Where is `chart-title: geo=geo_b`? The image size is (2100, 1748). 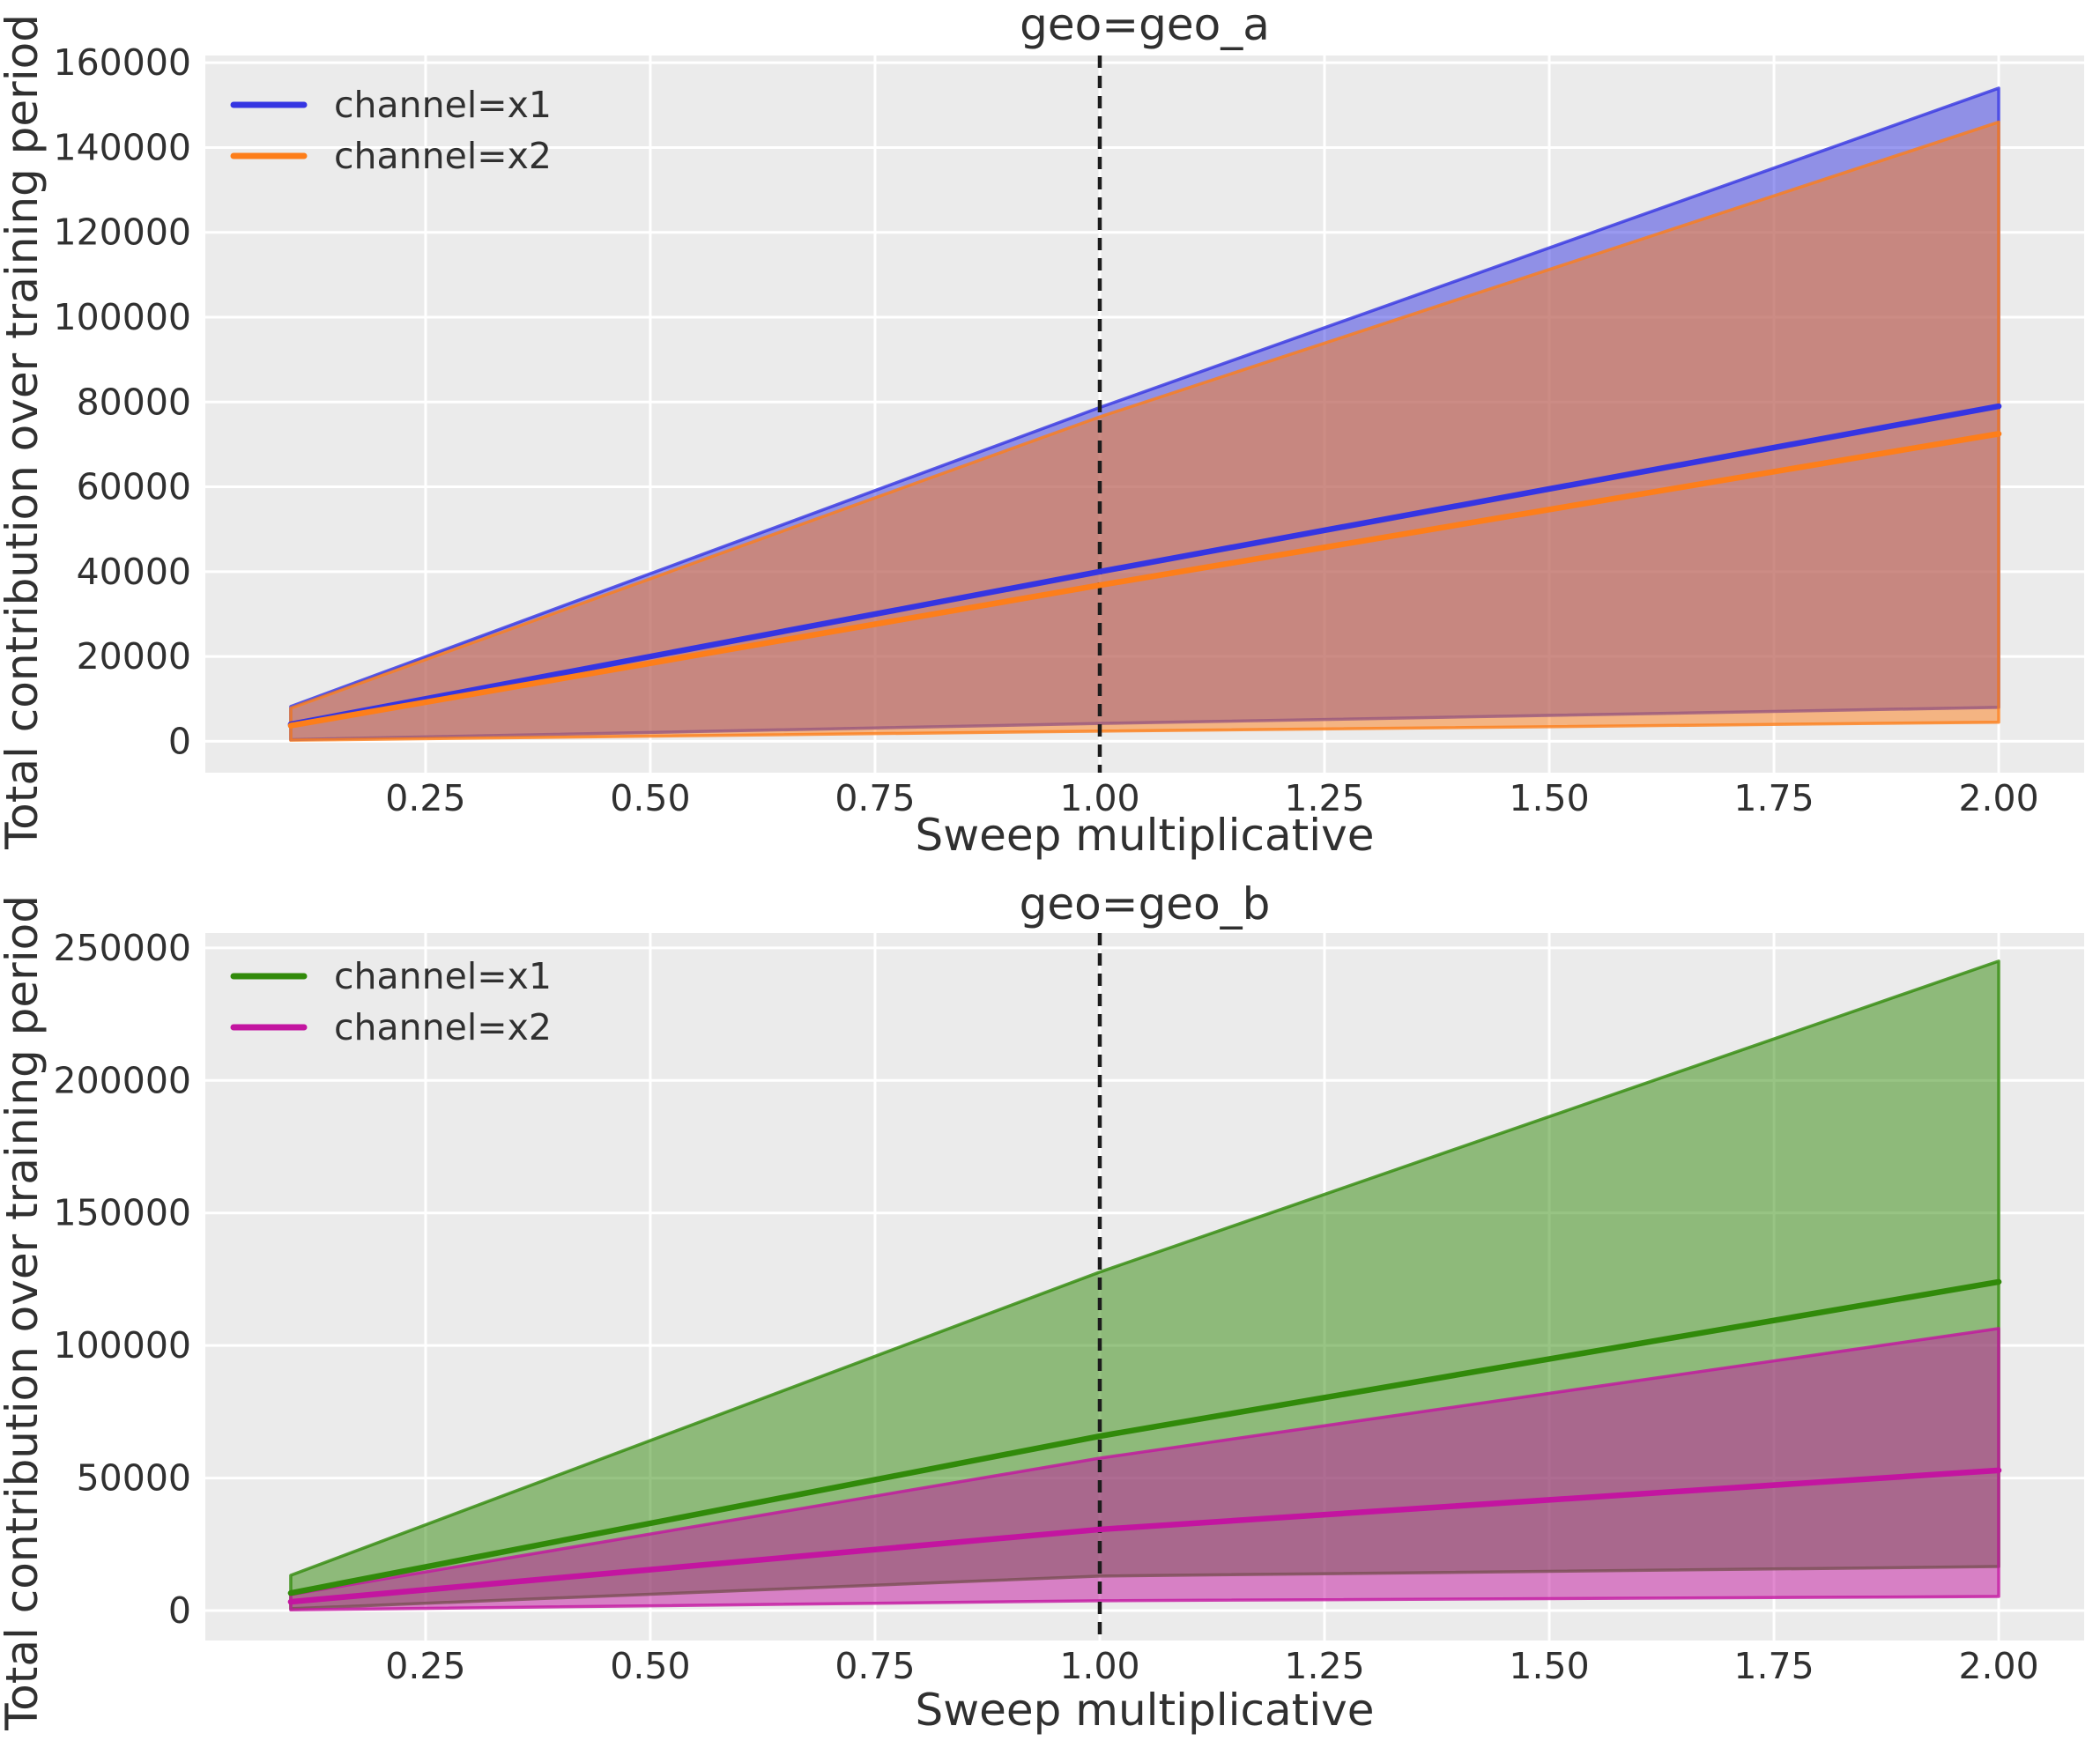 chart-title: geo=geo_b is located at coordinates (1146, 904).